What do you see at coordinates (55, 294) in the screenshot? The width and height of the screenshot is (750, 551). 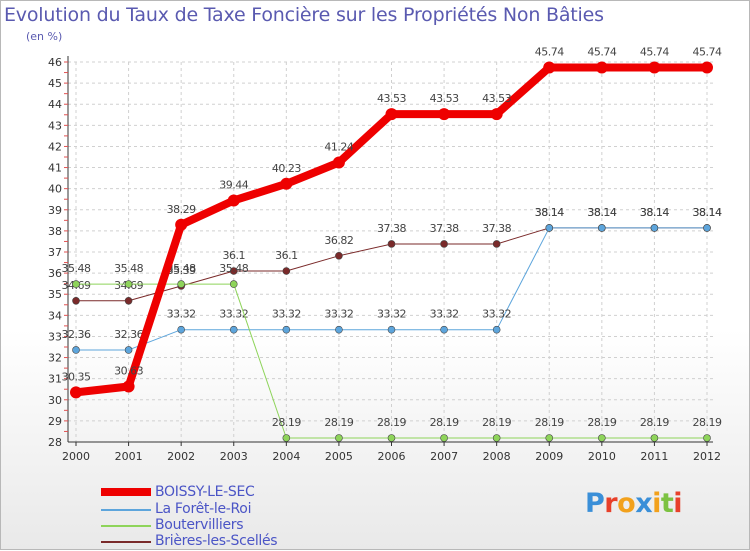 I see `y-tick-label: 35` at bounding box center [55, 294].